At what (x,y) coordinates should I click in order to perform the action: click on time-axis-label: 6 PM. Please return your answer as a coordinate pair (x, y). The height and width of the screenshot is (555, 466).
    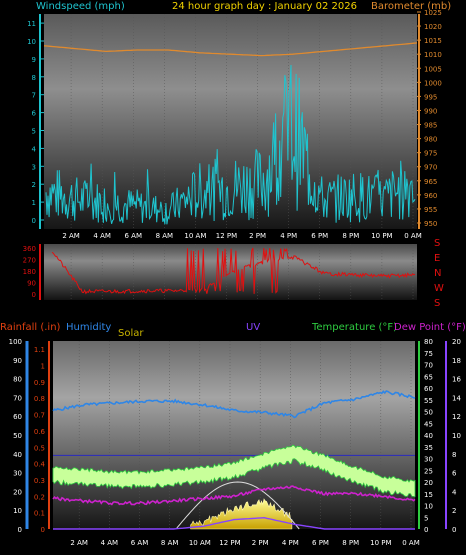
    Looking at the image, I should click on (319, 236).